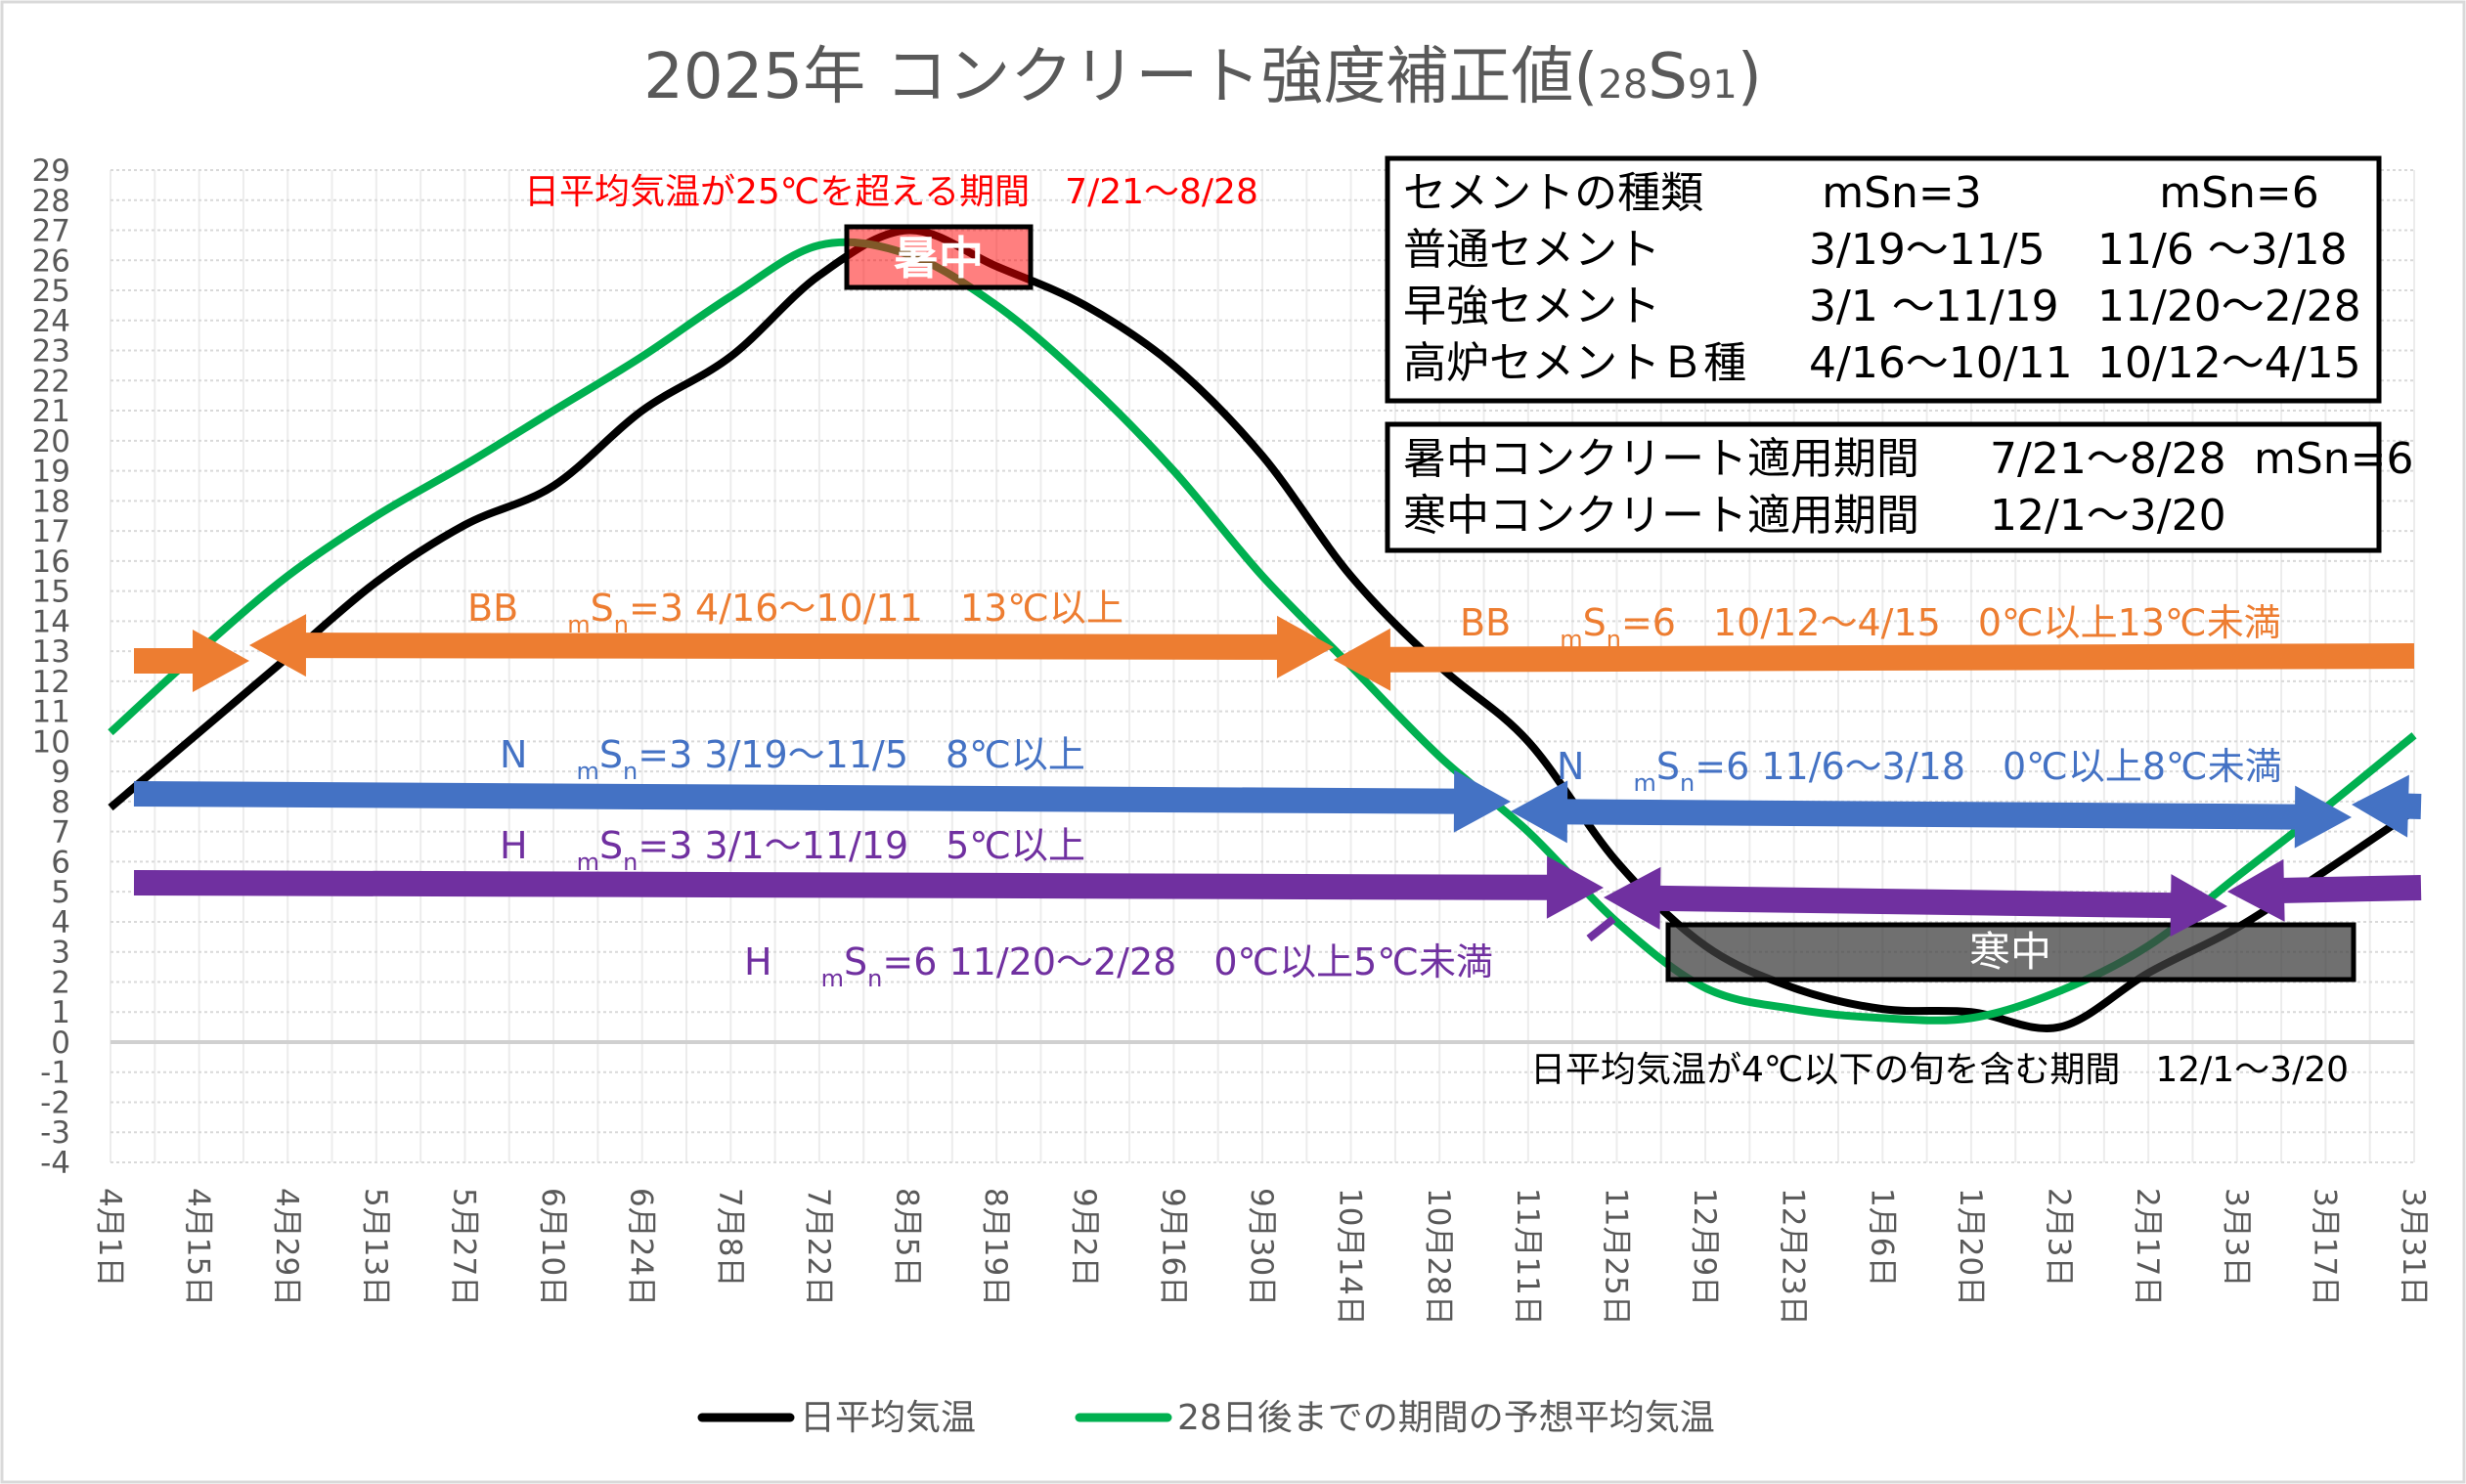 This screenshot has width=2466, height=1484. I want to click on y-tick-label: 25, so click(51, 291).